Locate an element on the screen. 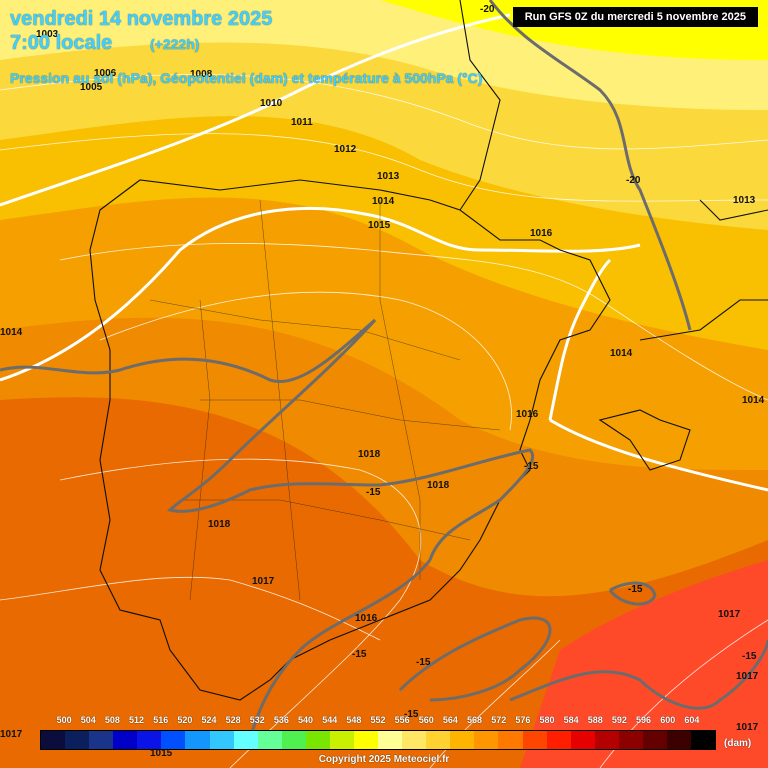 The width and height of the screenshot is (768, 768). legend-label: 552 is located at coordinates (378, 720).